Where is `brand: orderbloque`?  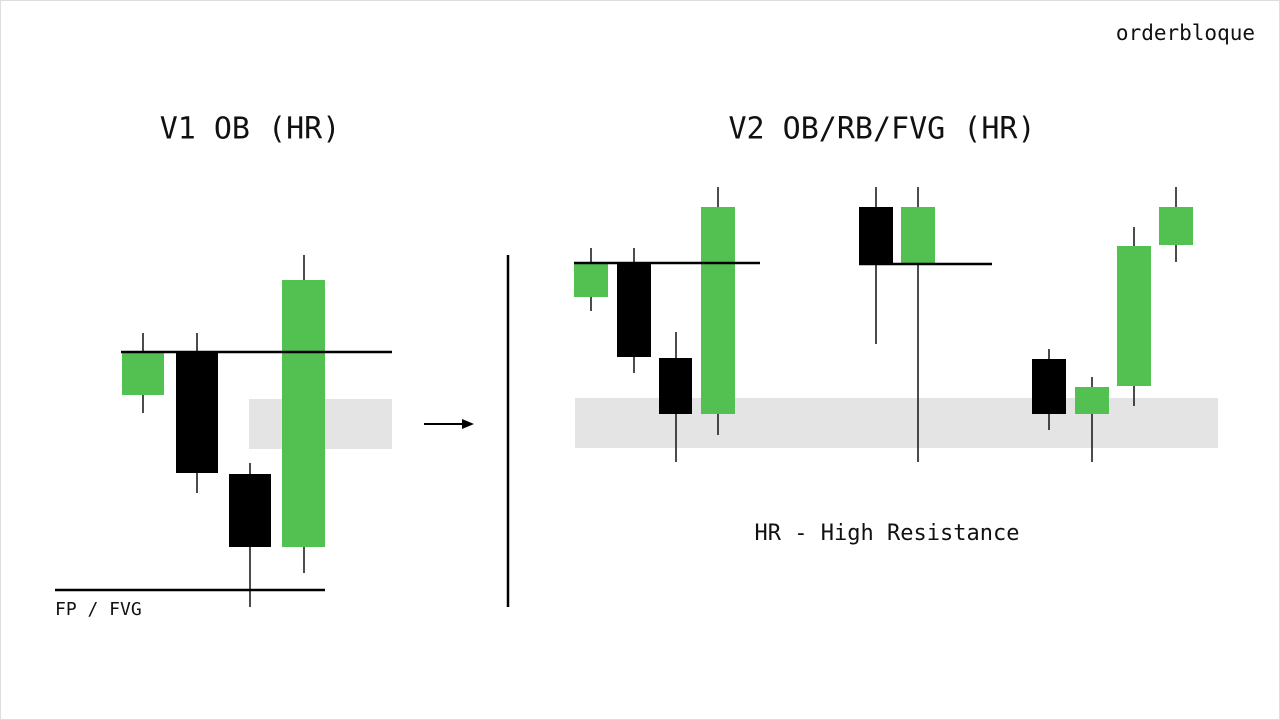
brand: orderbloque is located at coordinates (1185, 33).